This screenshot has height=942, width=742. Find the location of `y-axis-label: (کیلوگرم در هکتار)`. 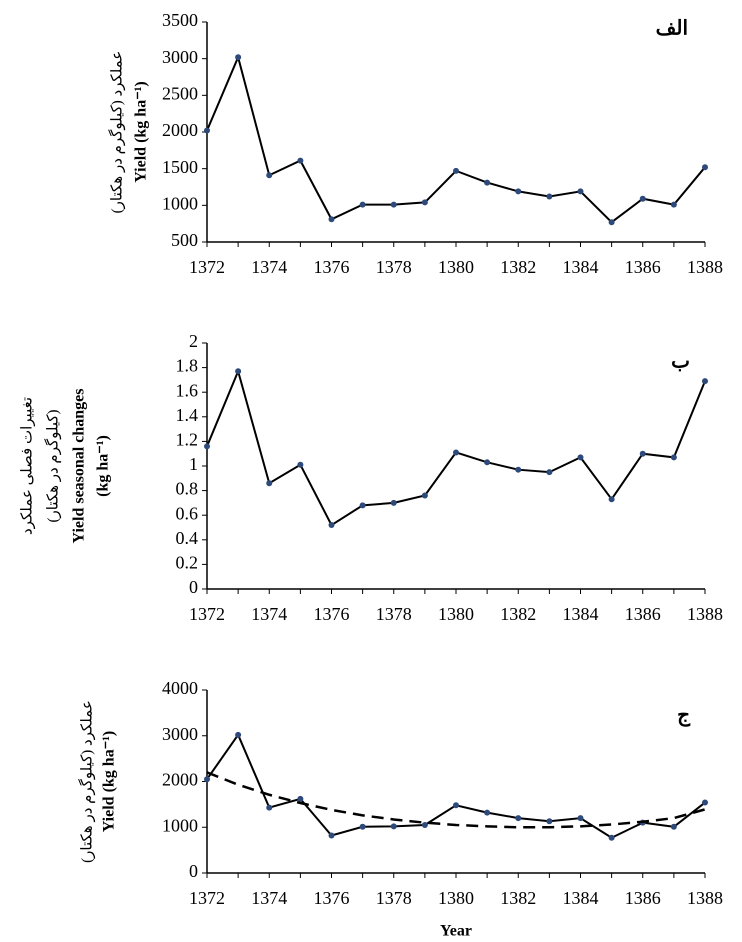

y-axis-label: (کیلوگرم در هکتار) is located at coordinates (52, 465).